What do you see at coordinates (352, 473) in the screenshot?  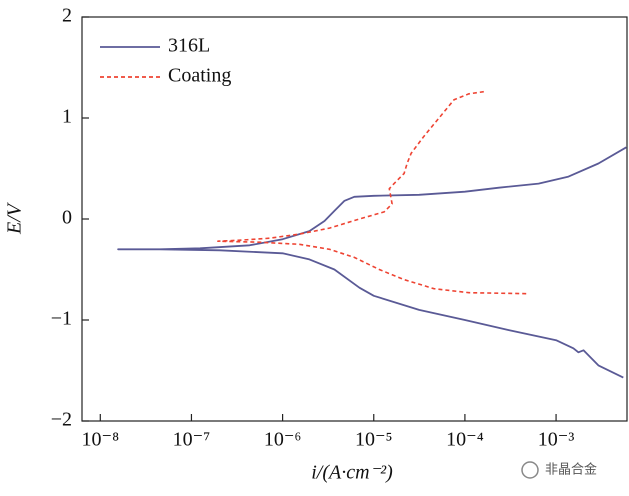 I see `x-axis-label: i/(A·cm⁻²)` at bounding box center [352, 473].